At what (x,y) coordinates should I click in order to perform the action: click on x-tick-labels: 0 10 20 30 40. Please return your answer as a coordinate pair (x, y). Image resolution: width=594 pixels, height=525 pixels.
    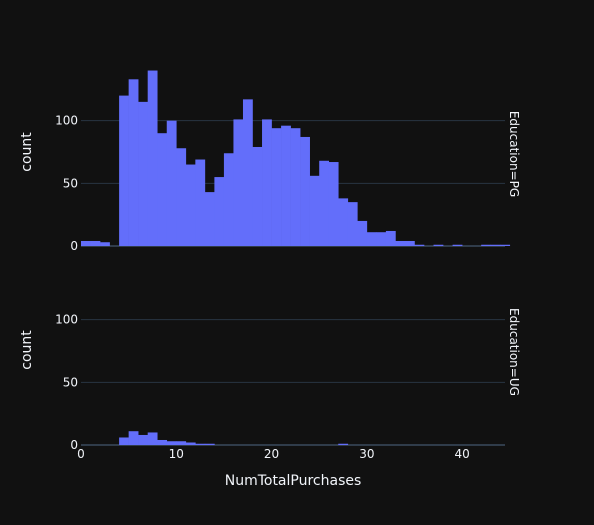
    Looking at the image, I should click on (273, 454).